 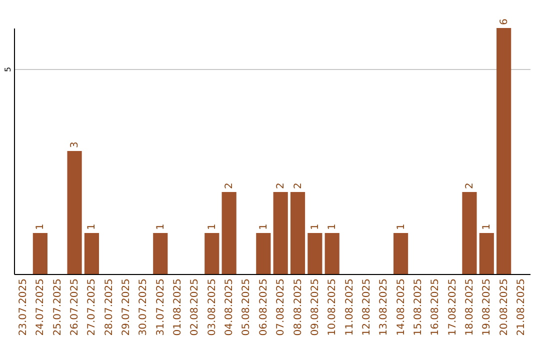 I want to click on x-tick-label: 13.08.2025, so click(x=384, y=307).